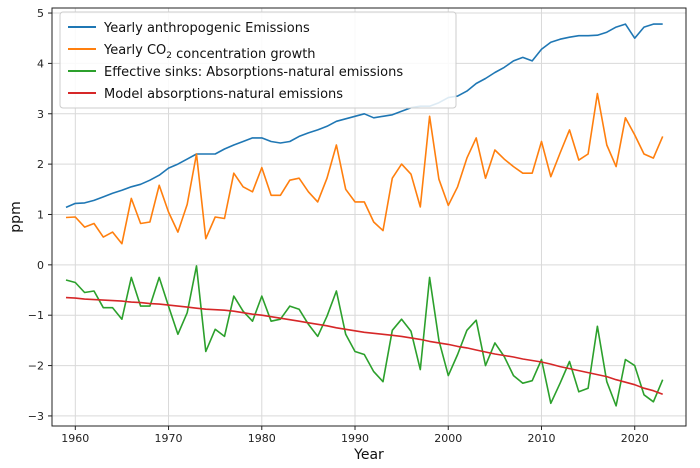 The height and width of the screenshot is (468, 700). I want to click on y-tick-label: 1, so click(40, 214).